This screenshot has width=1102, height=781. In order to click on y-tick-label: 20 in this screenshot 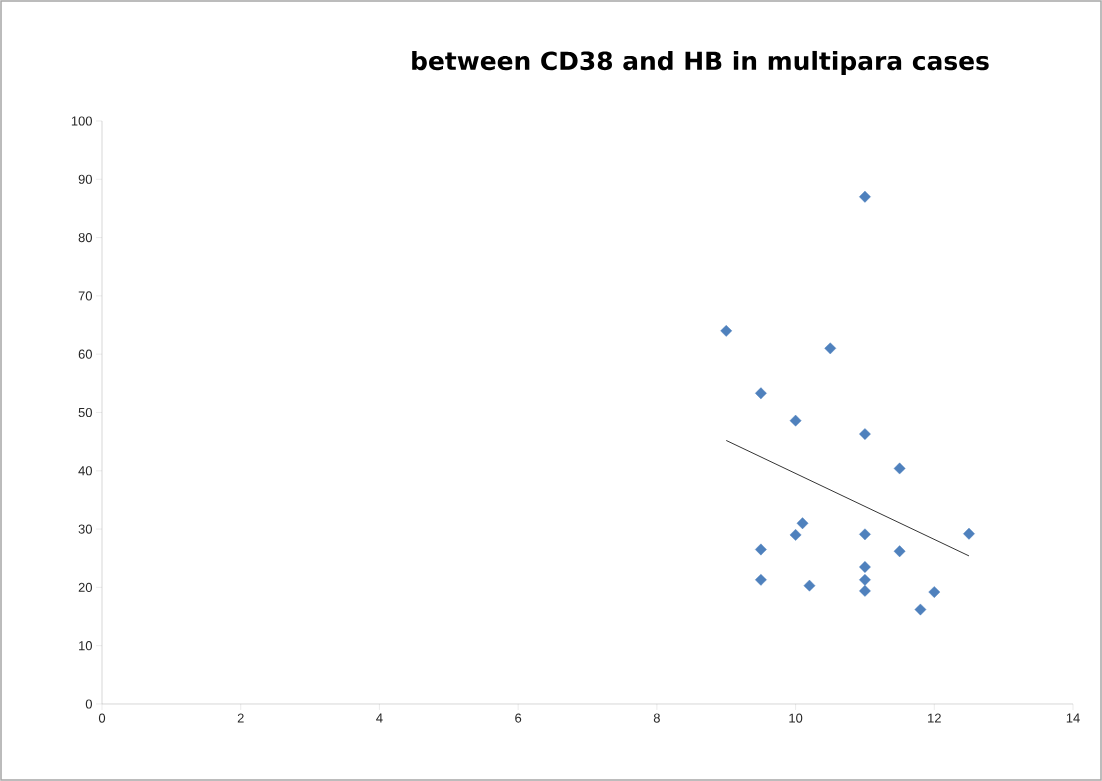, I will do `click(85, 587)`.